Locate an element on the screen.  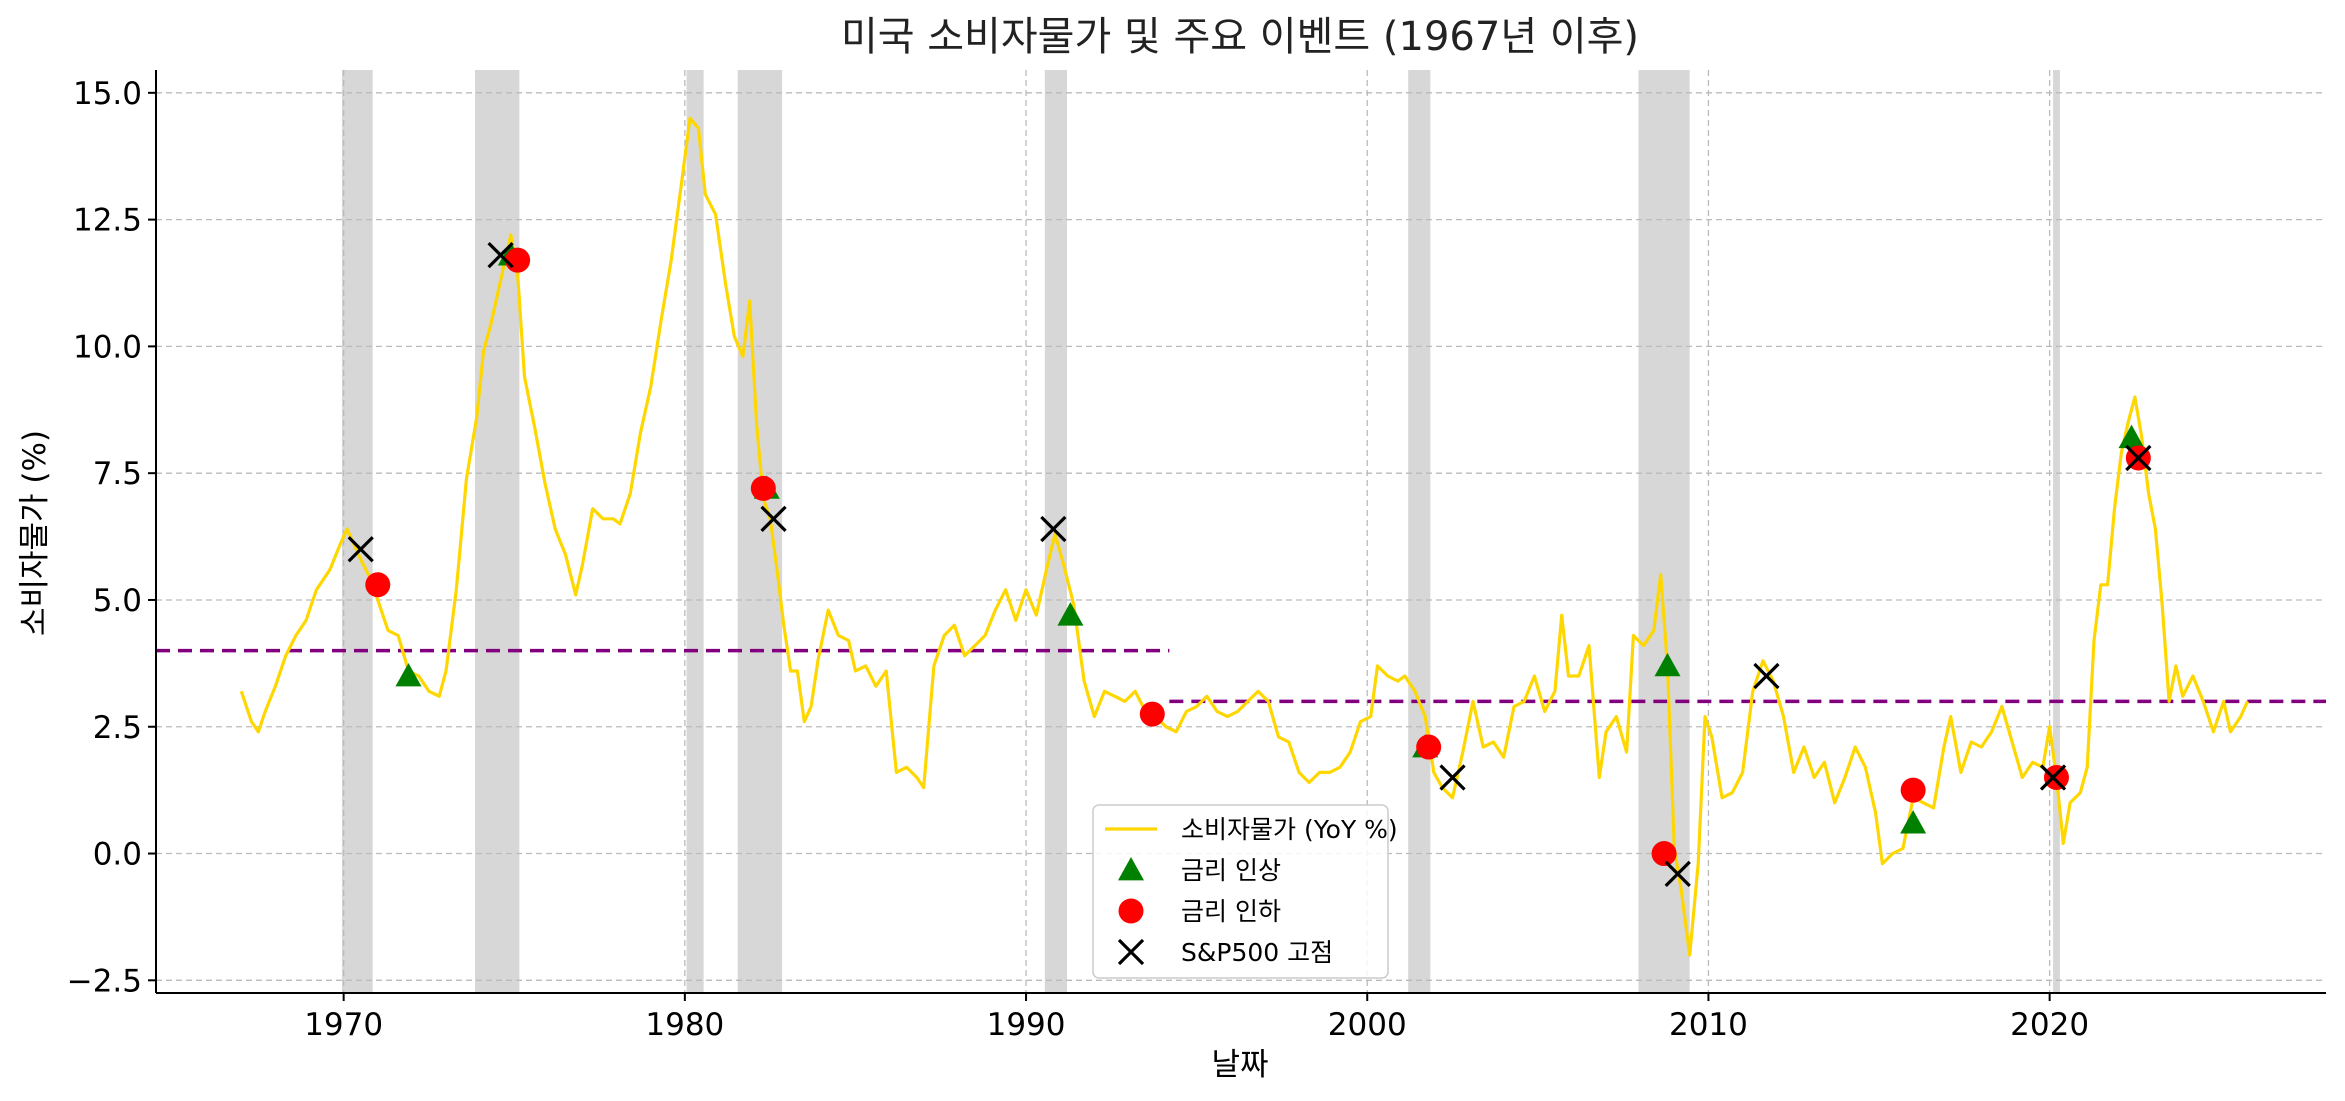
x-tick-label: 2020 is located at coordinates (2049, 1025).